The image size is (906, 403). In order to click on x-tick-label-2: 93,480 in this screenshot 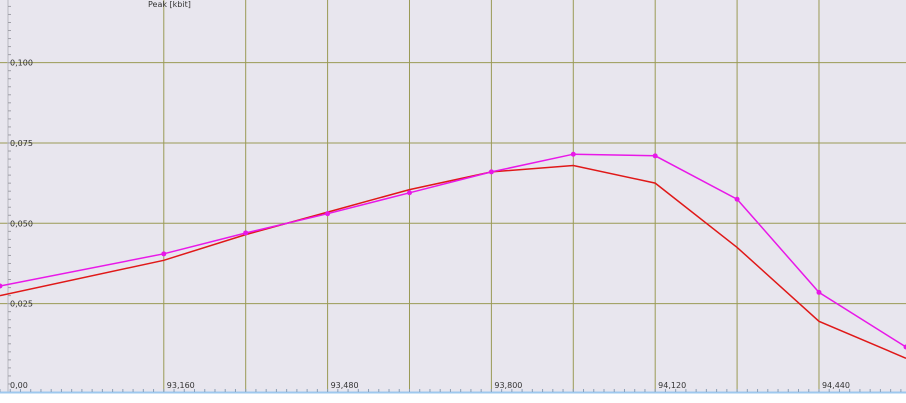, I will do `click(345, 385)`.